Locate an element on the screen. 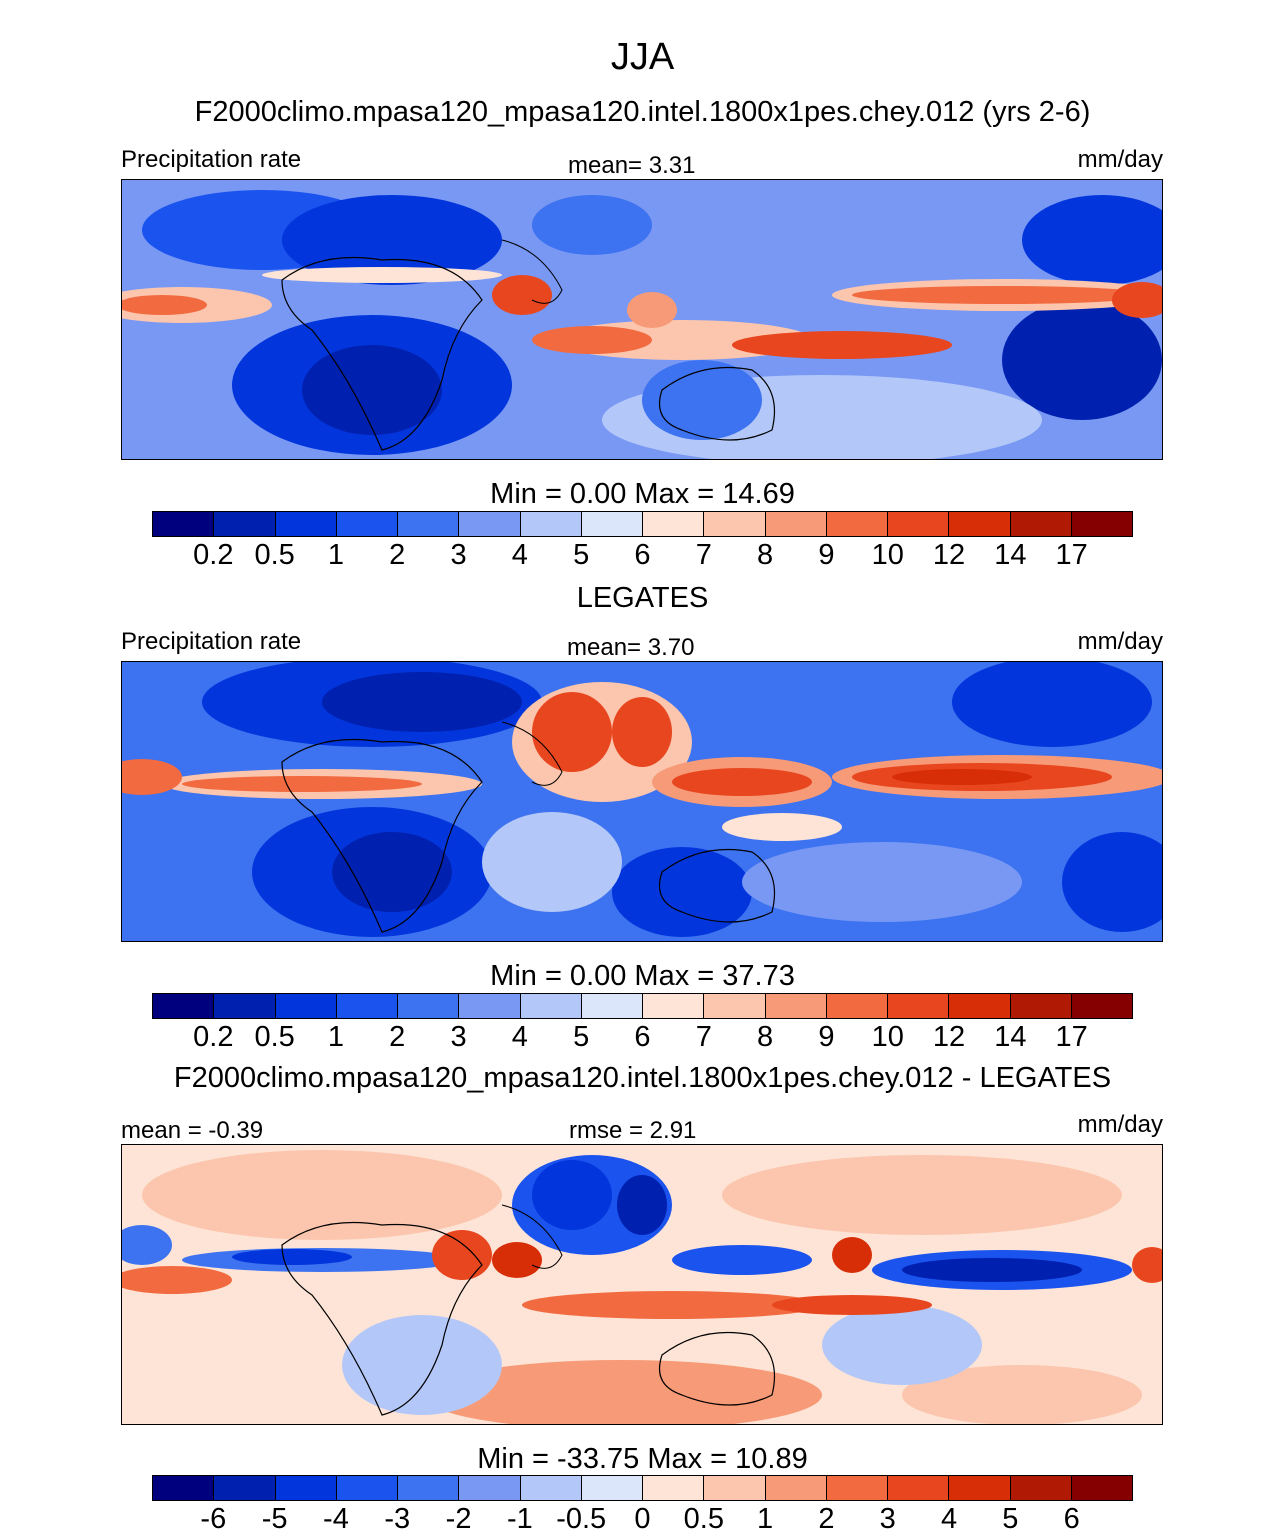 The image size is (1285, 1537). panel-2-variable-label: Precipitation rate is located at coordinates (211, 641).